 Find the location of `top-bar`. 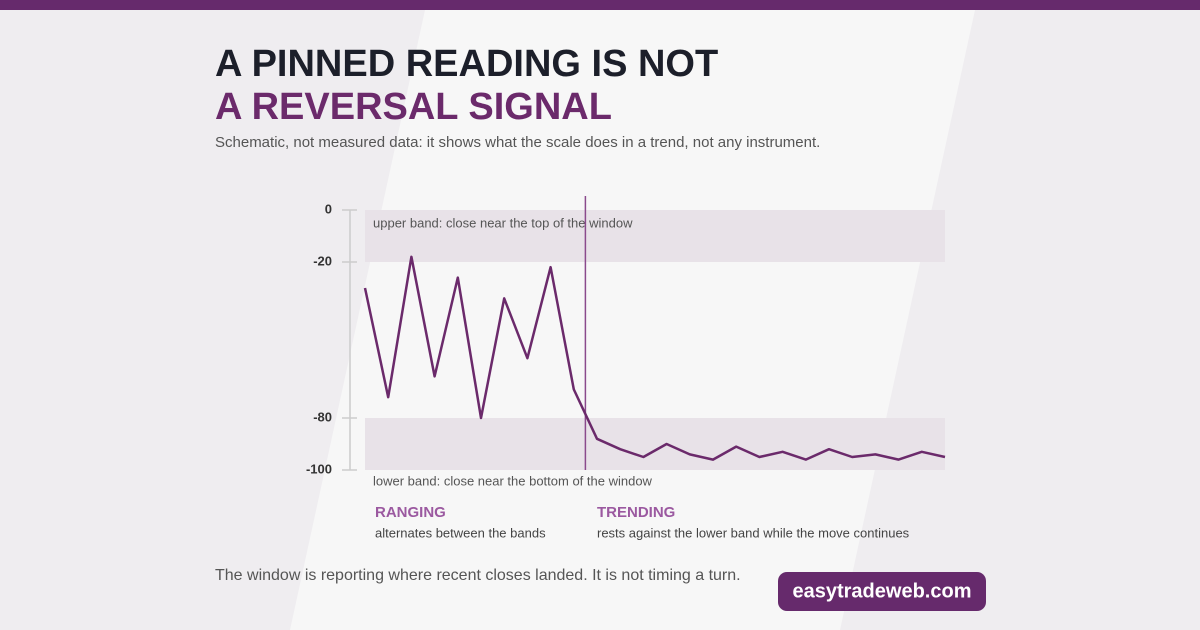

top-bar is located at coordinates (600, 5).